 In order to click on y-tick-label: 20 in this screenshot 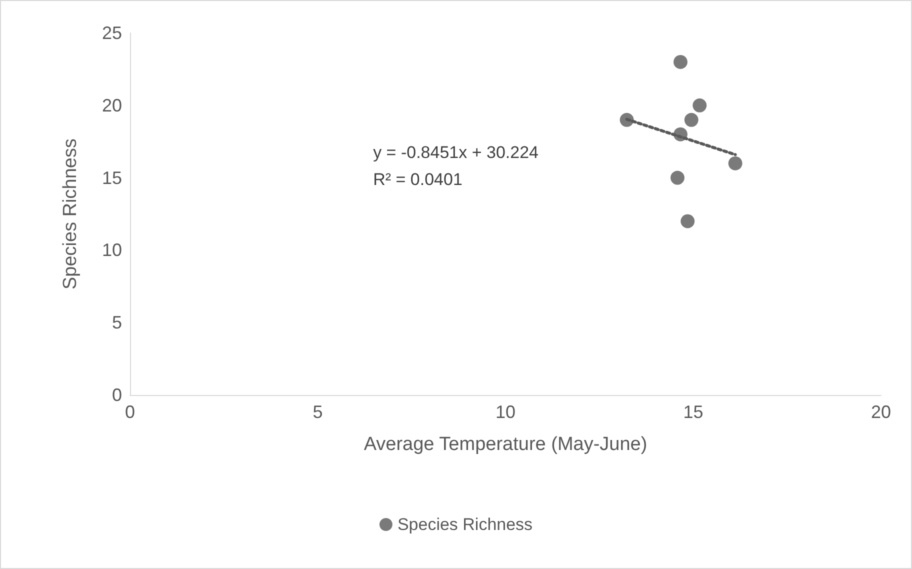, I will do `click(112, 105)`.